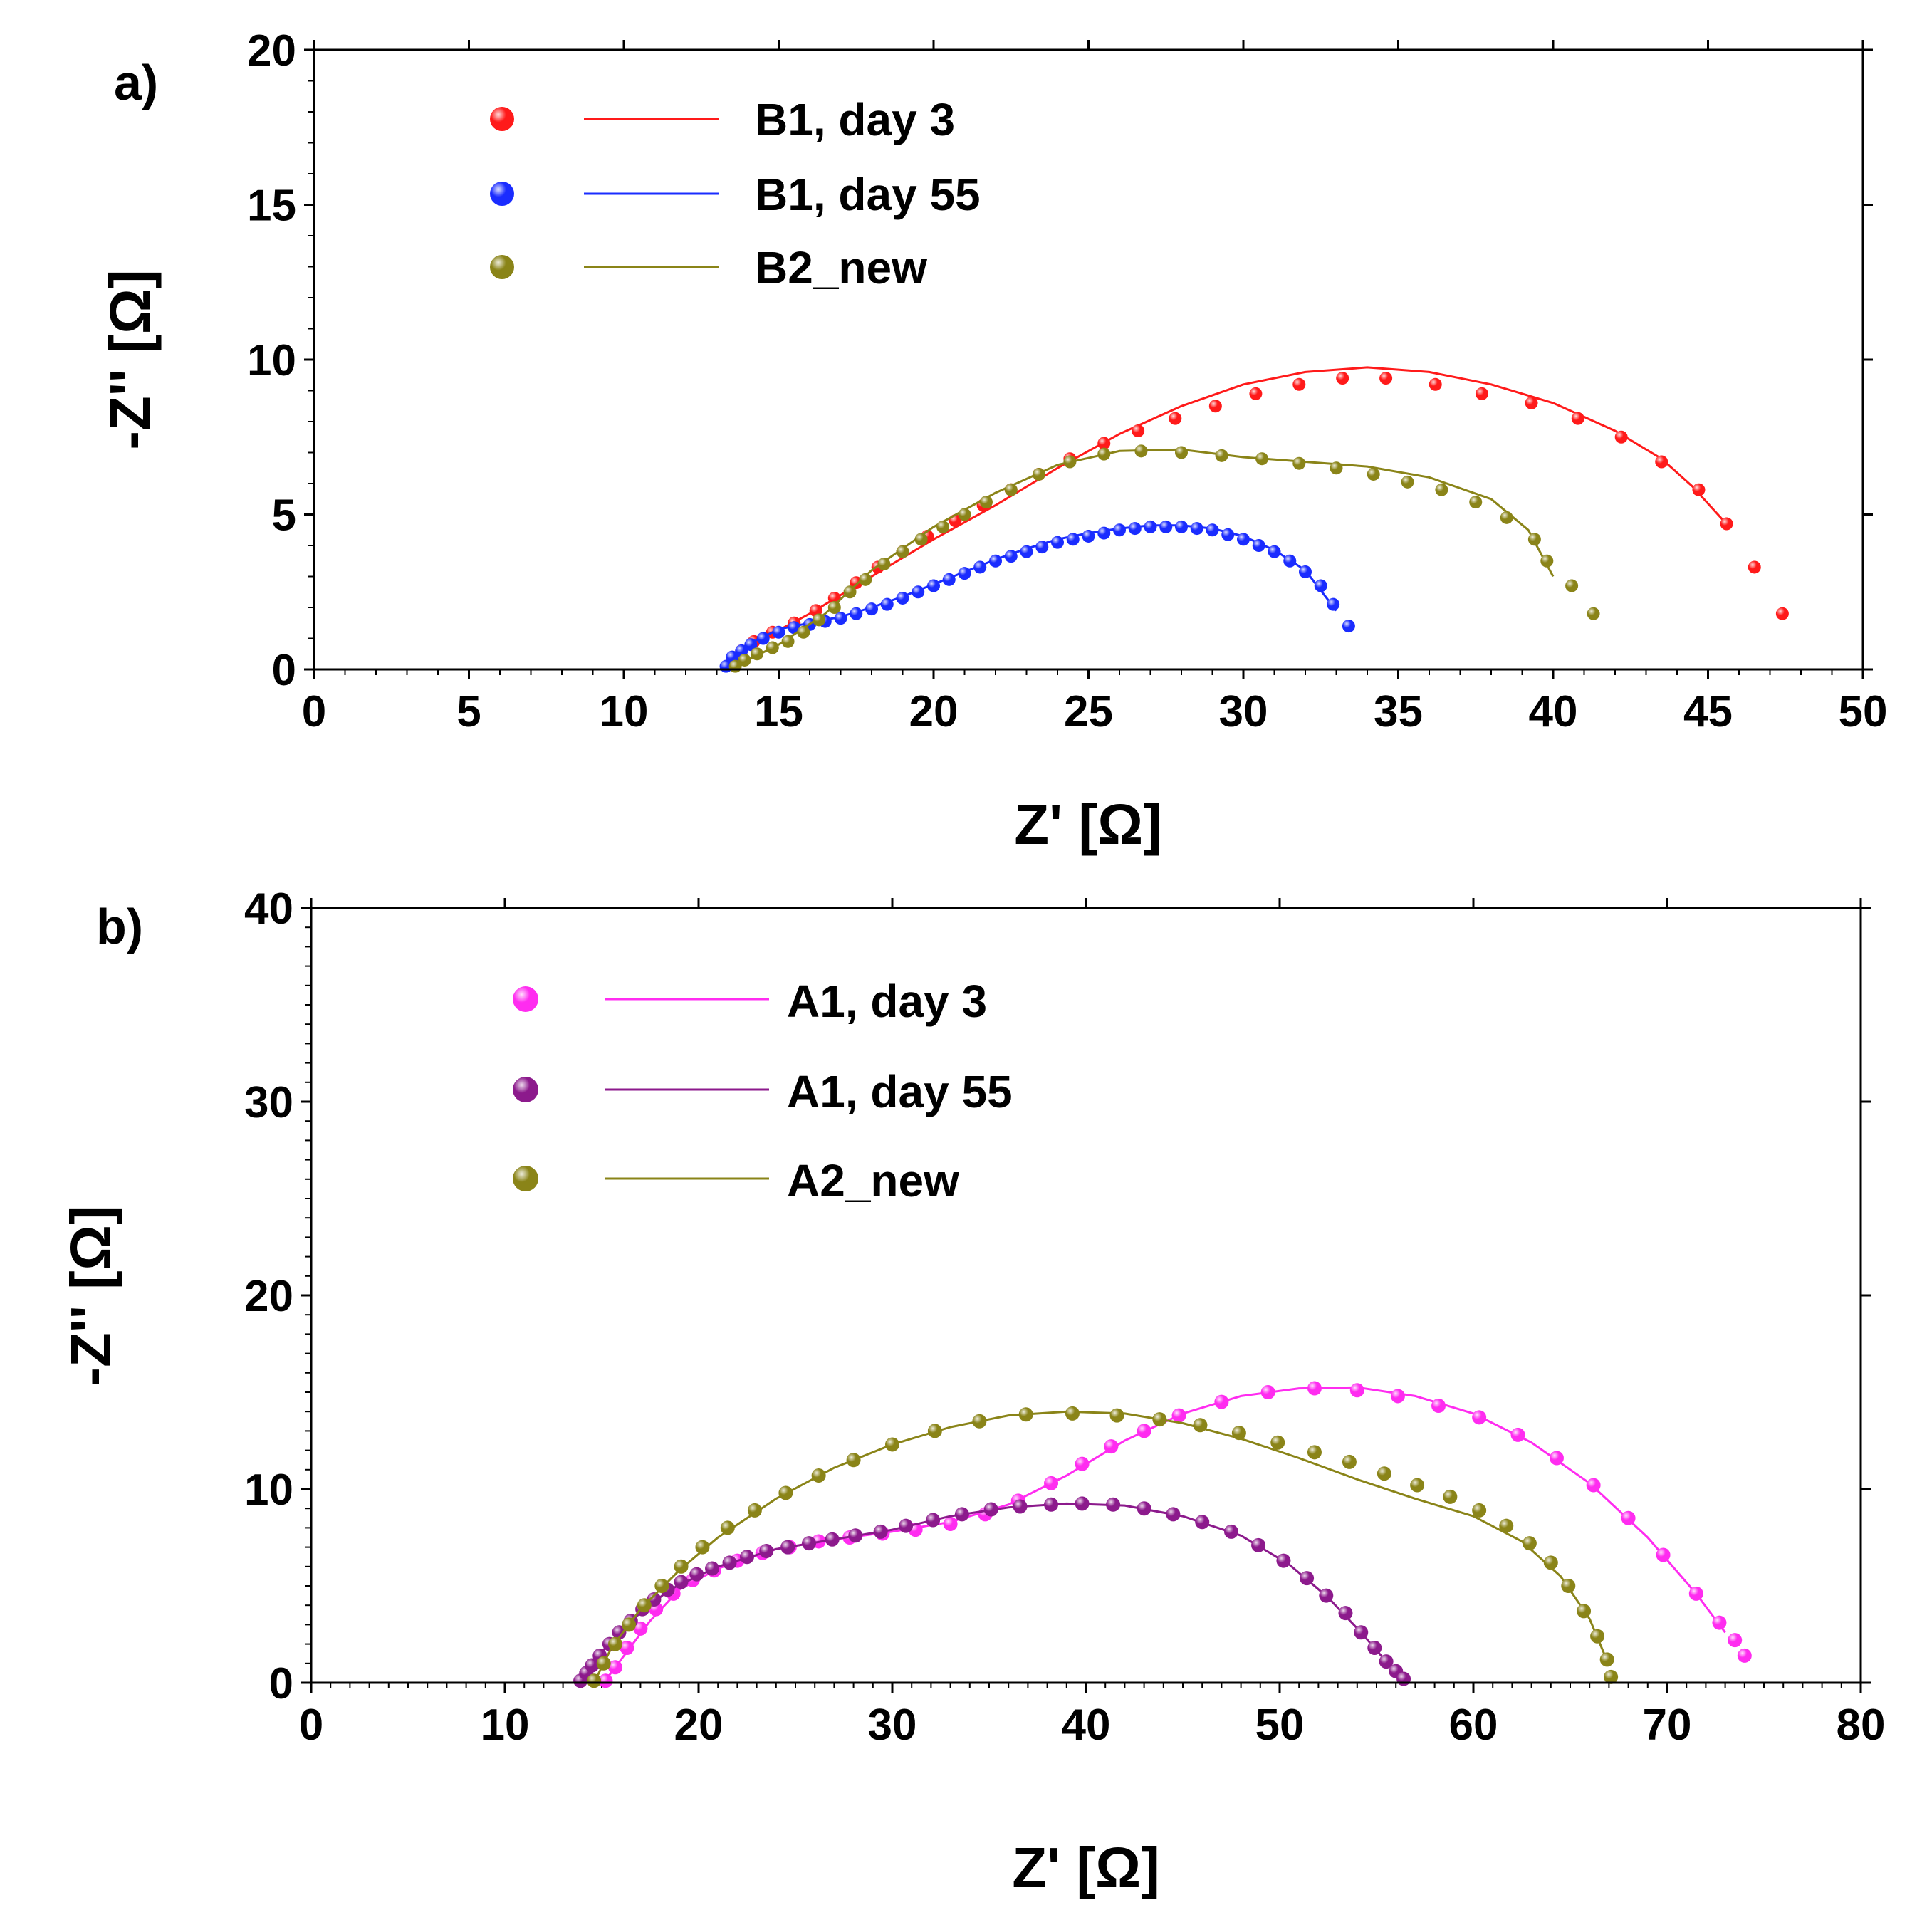  Describe the element at coordinates (1861, 1726) in the screenshot. I see `panel-b-x-tick-label: 80` at that location.